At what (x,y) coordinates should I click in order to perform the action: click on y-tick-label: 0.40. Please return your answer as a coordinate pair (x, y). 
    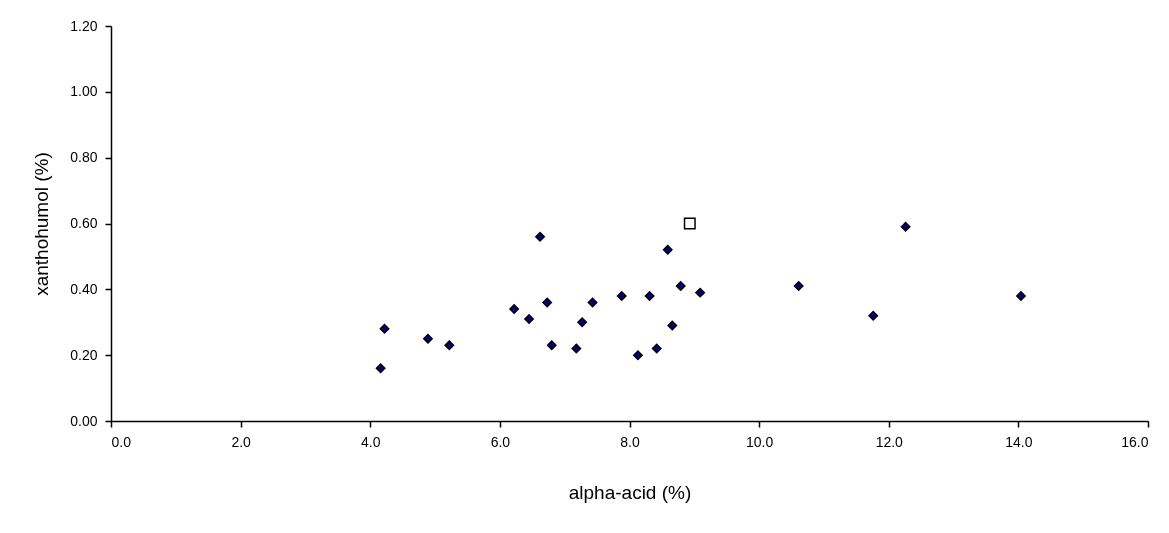
    Looking at the image, I should click on (84, 288).